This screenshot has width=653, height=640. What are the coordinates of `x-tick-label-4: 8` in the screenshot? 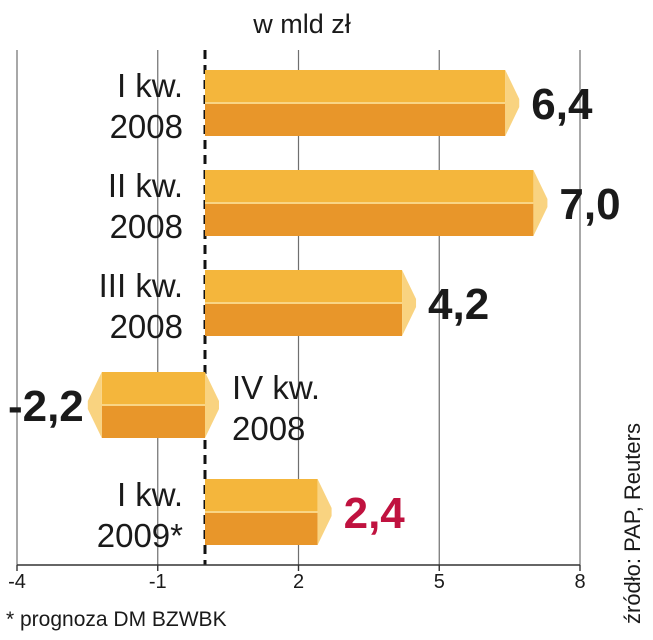 It's located at (579, 582).